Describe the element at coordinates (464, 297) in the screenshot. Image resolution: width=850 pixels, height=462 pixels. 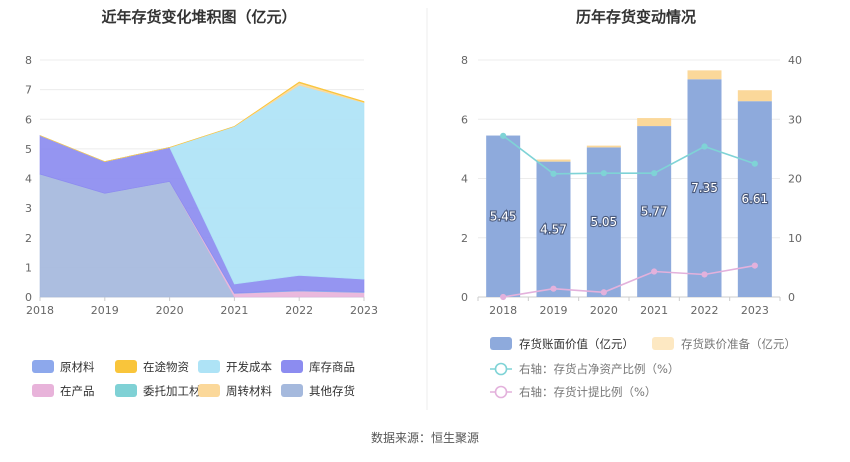
I see `right-y-tick-label: 0` at that location.